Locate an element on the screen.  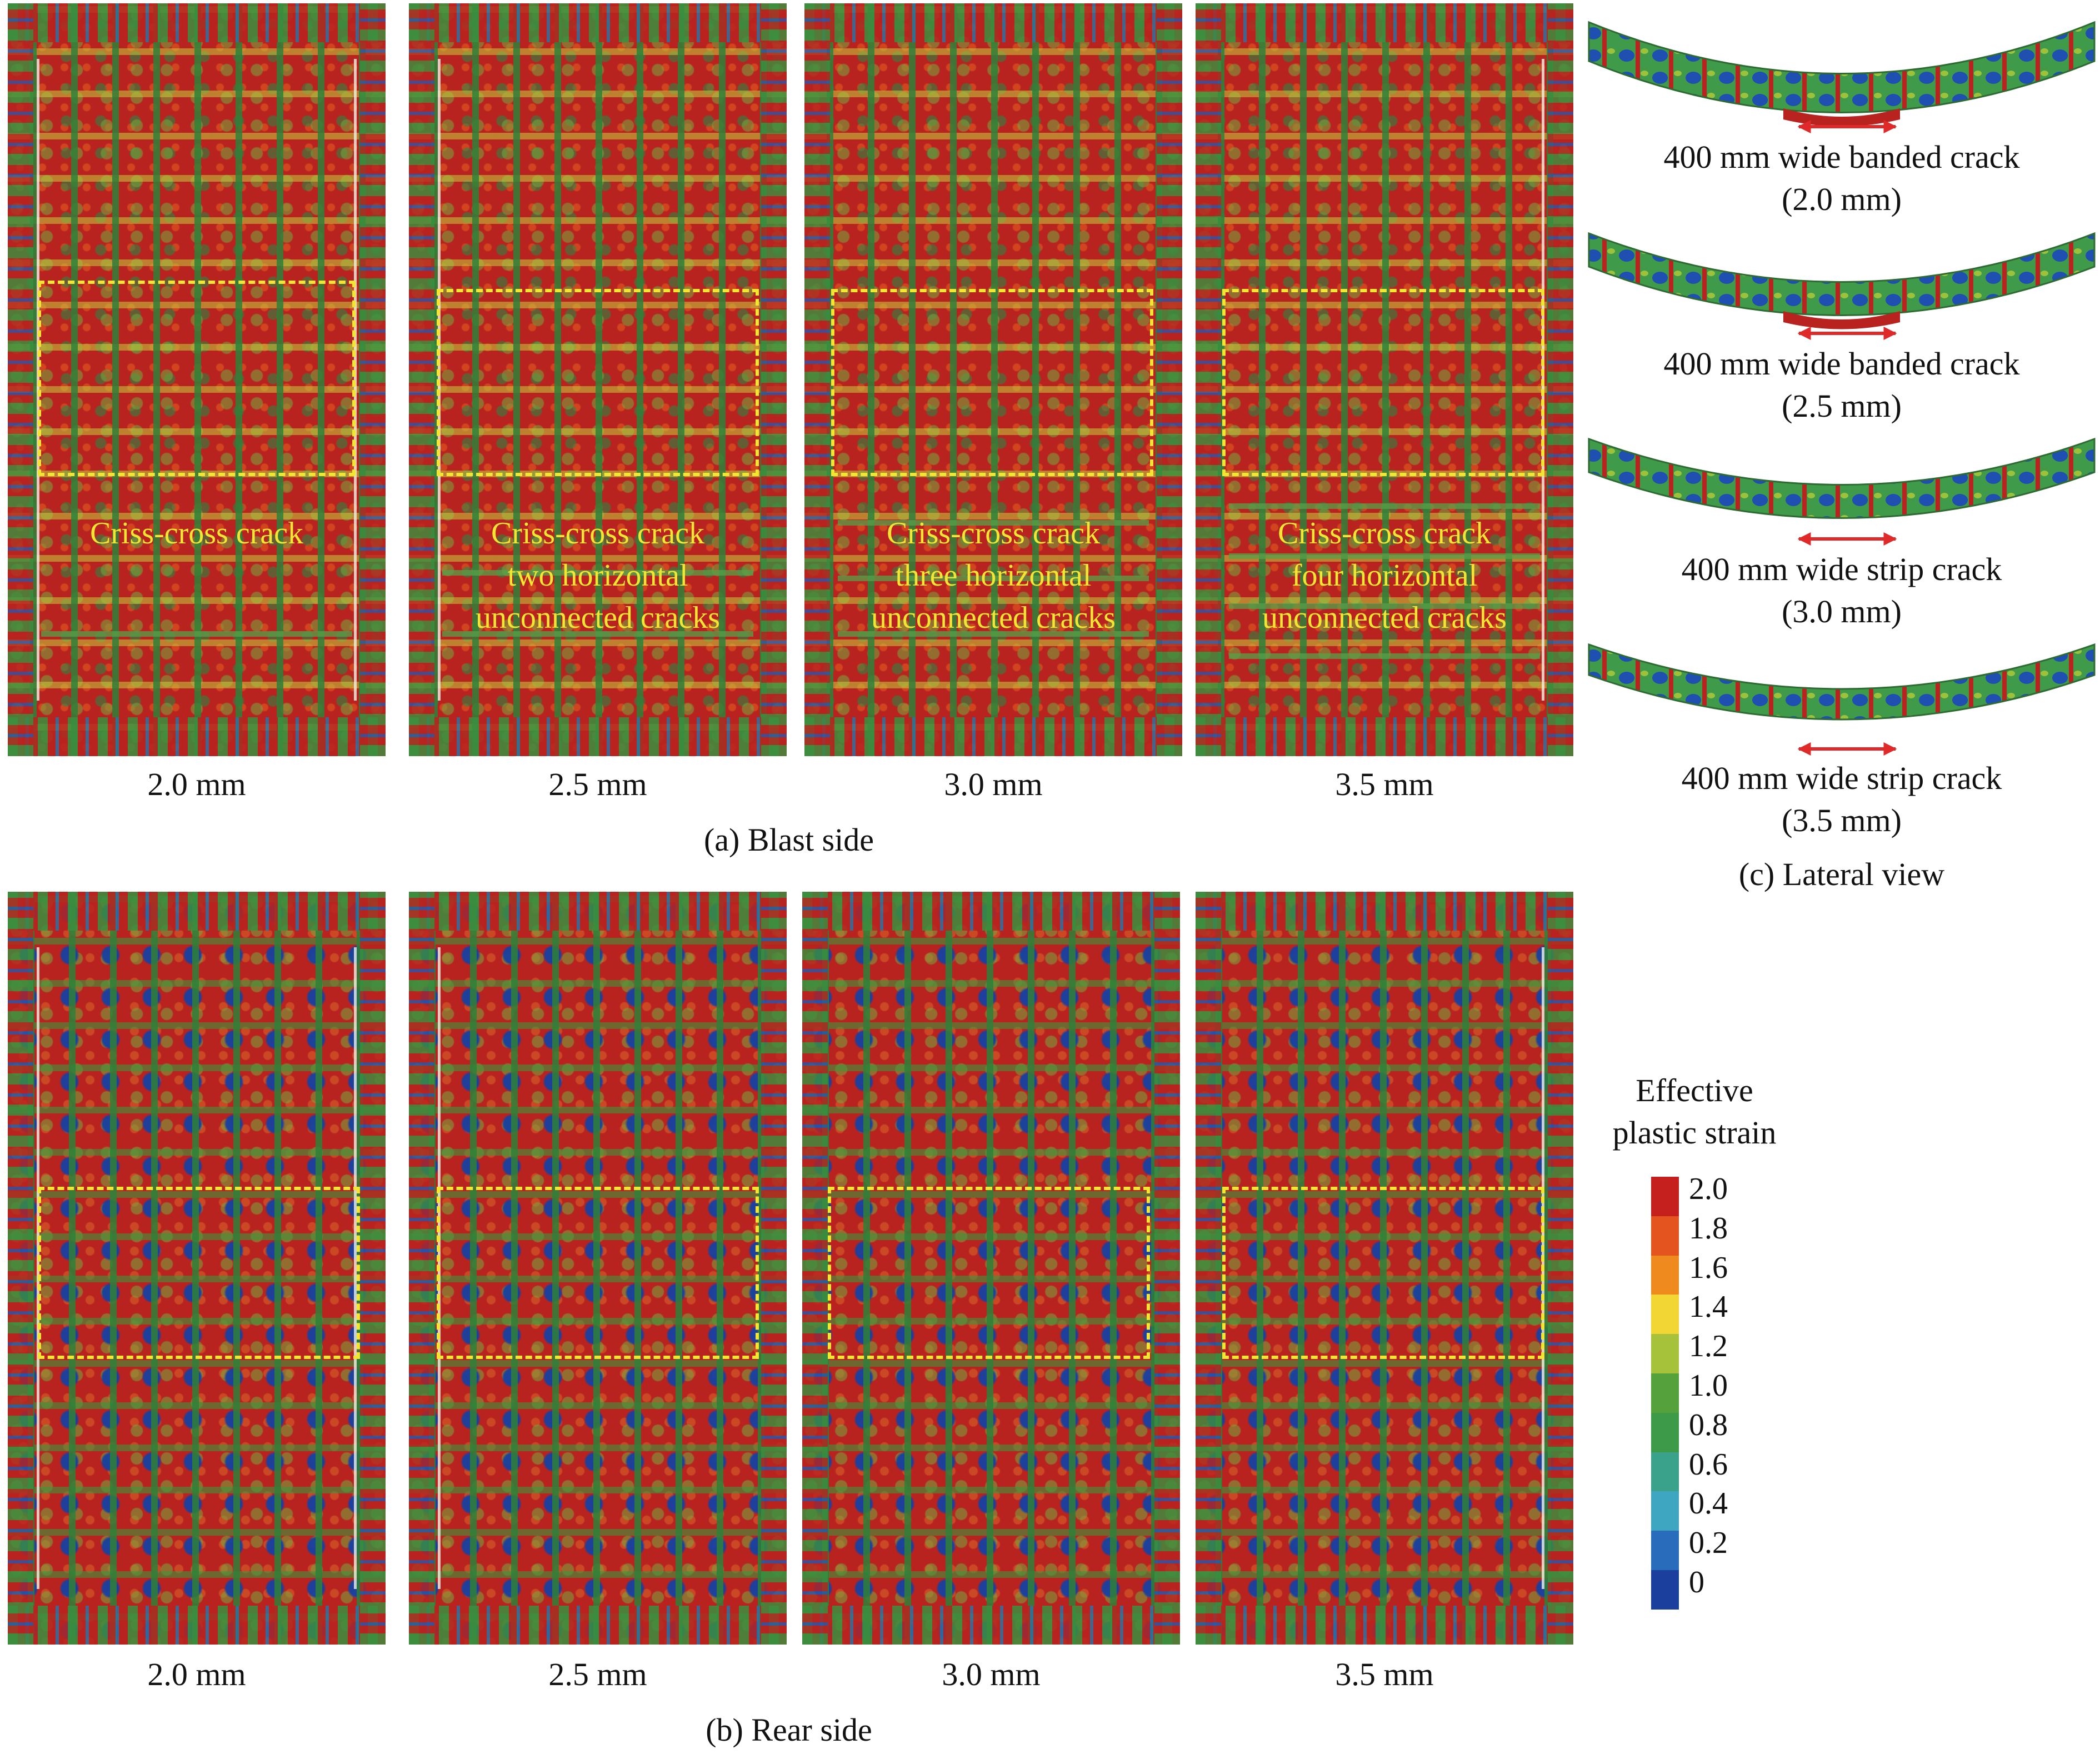
lateral-label-3-5: 400 mm wide strip crack (3.5 mm) is located at coordinates (1842, 799).